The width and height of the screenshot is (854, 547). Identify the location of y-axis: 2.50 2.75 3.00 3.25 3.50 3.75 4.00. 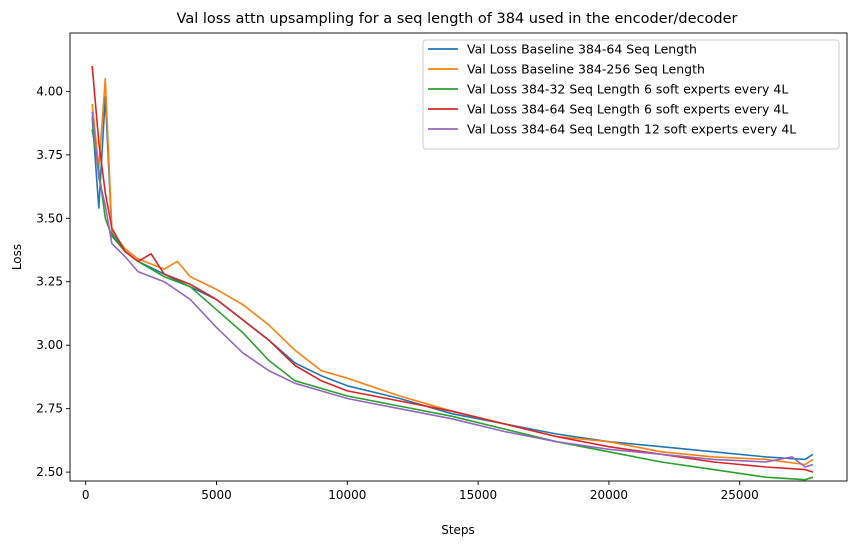
(53, 281).